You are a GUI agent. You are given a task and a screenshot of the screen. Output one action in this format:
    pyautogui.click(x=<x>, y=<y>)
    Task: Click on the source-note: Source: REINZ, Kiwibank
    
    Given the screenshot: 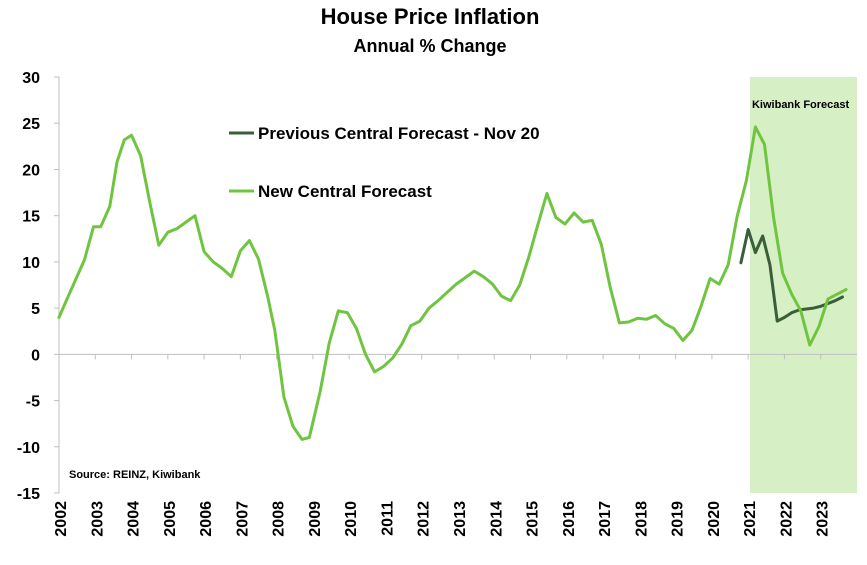 What is the action you would take?
    pyautogui.click(x=135, y=475)
    